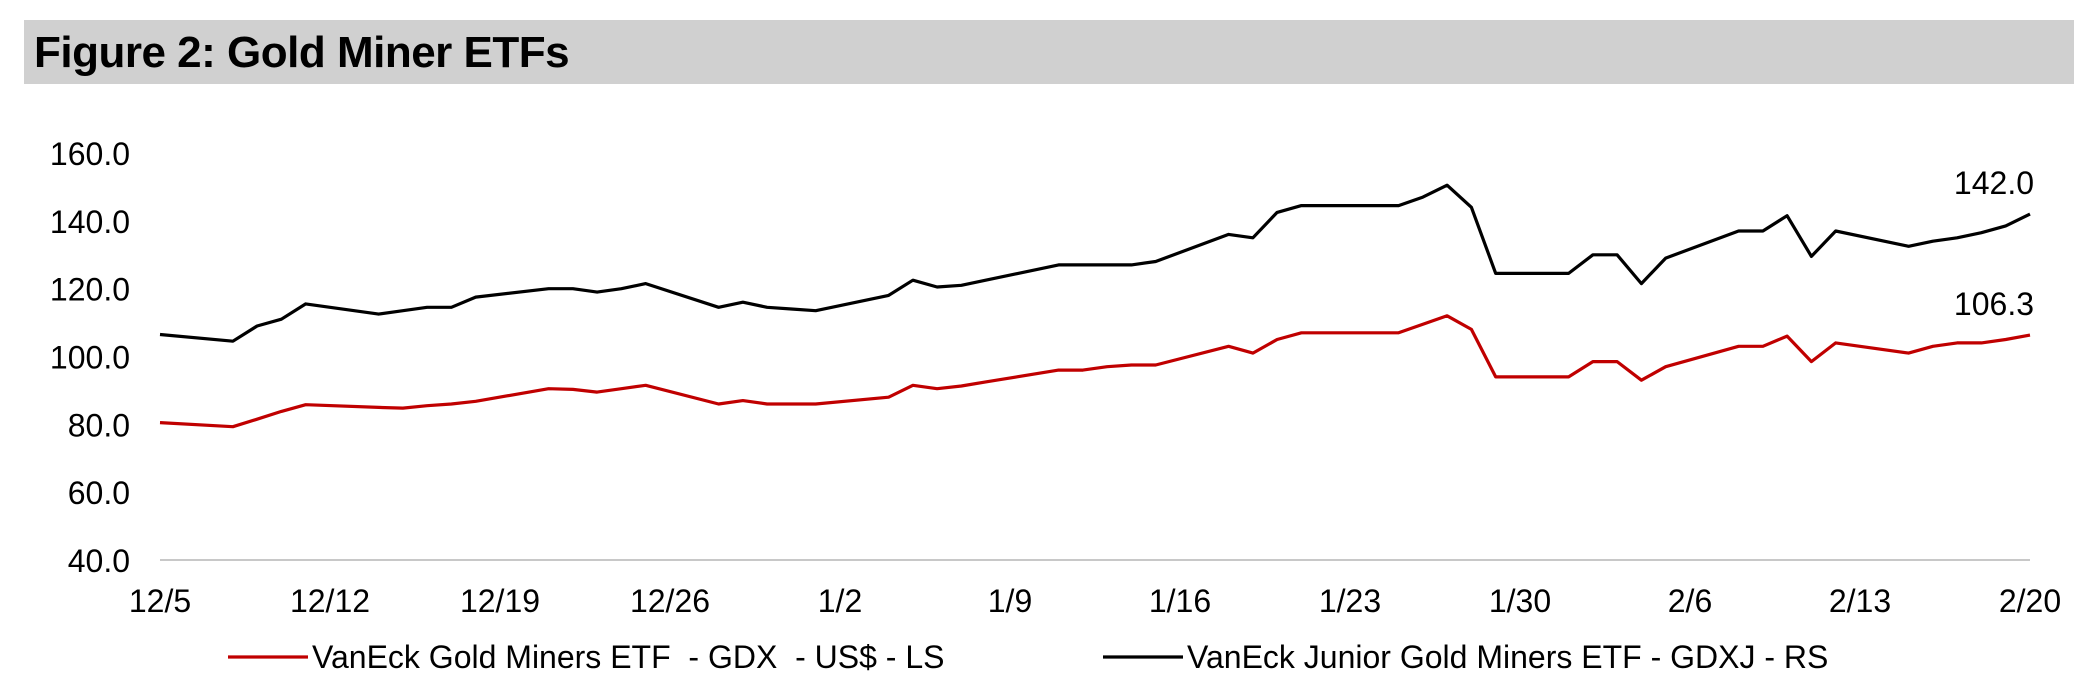  Describe the element at coordinates (99, 561) in the screenshot. I see `y-tick-label: 40.0` at that location.